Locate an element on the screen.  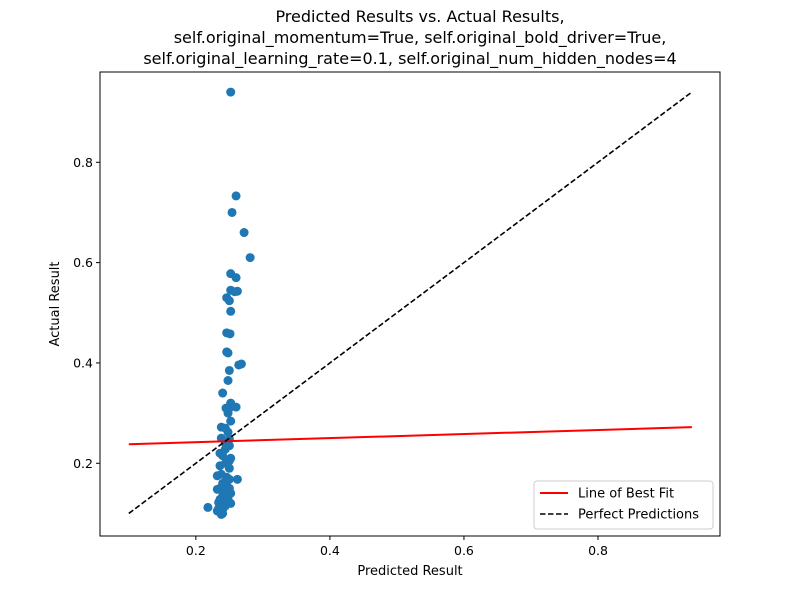
chart-title-line-1: Predicted Results vs. Actual Results, is located at coordinates (419, 16).